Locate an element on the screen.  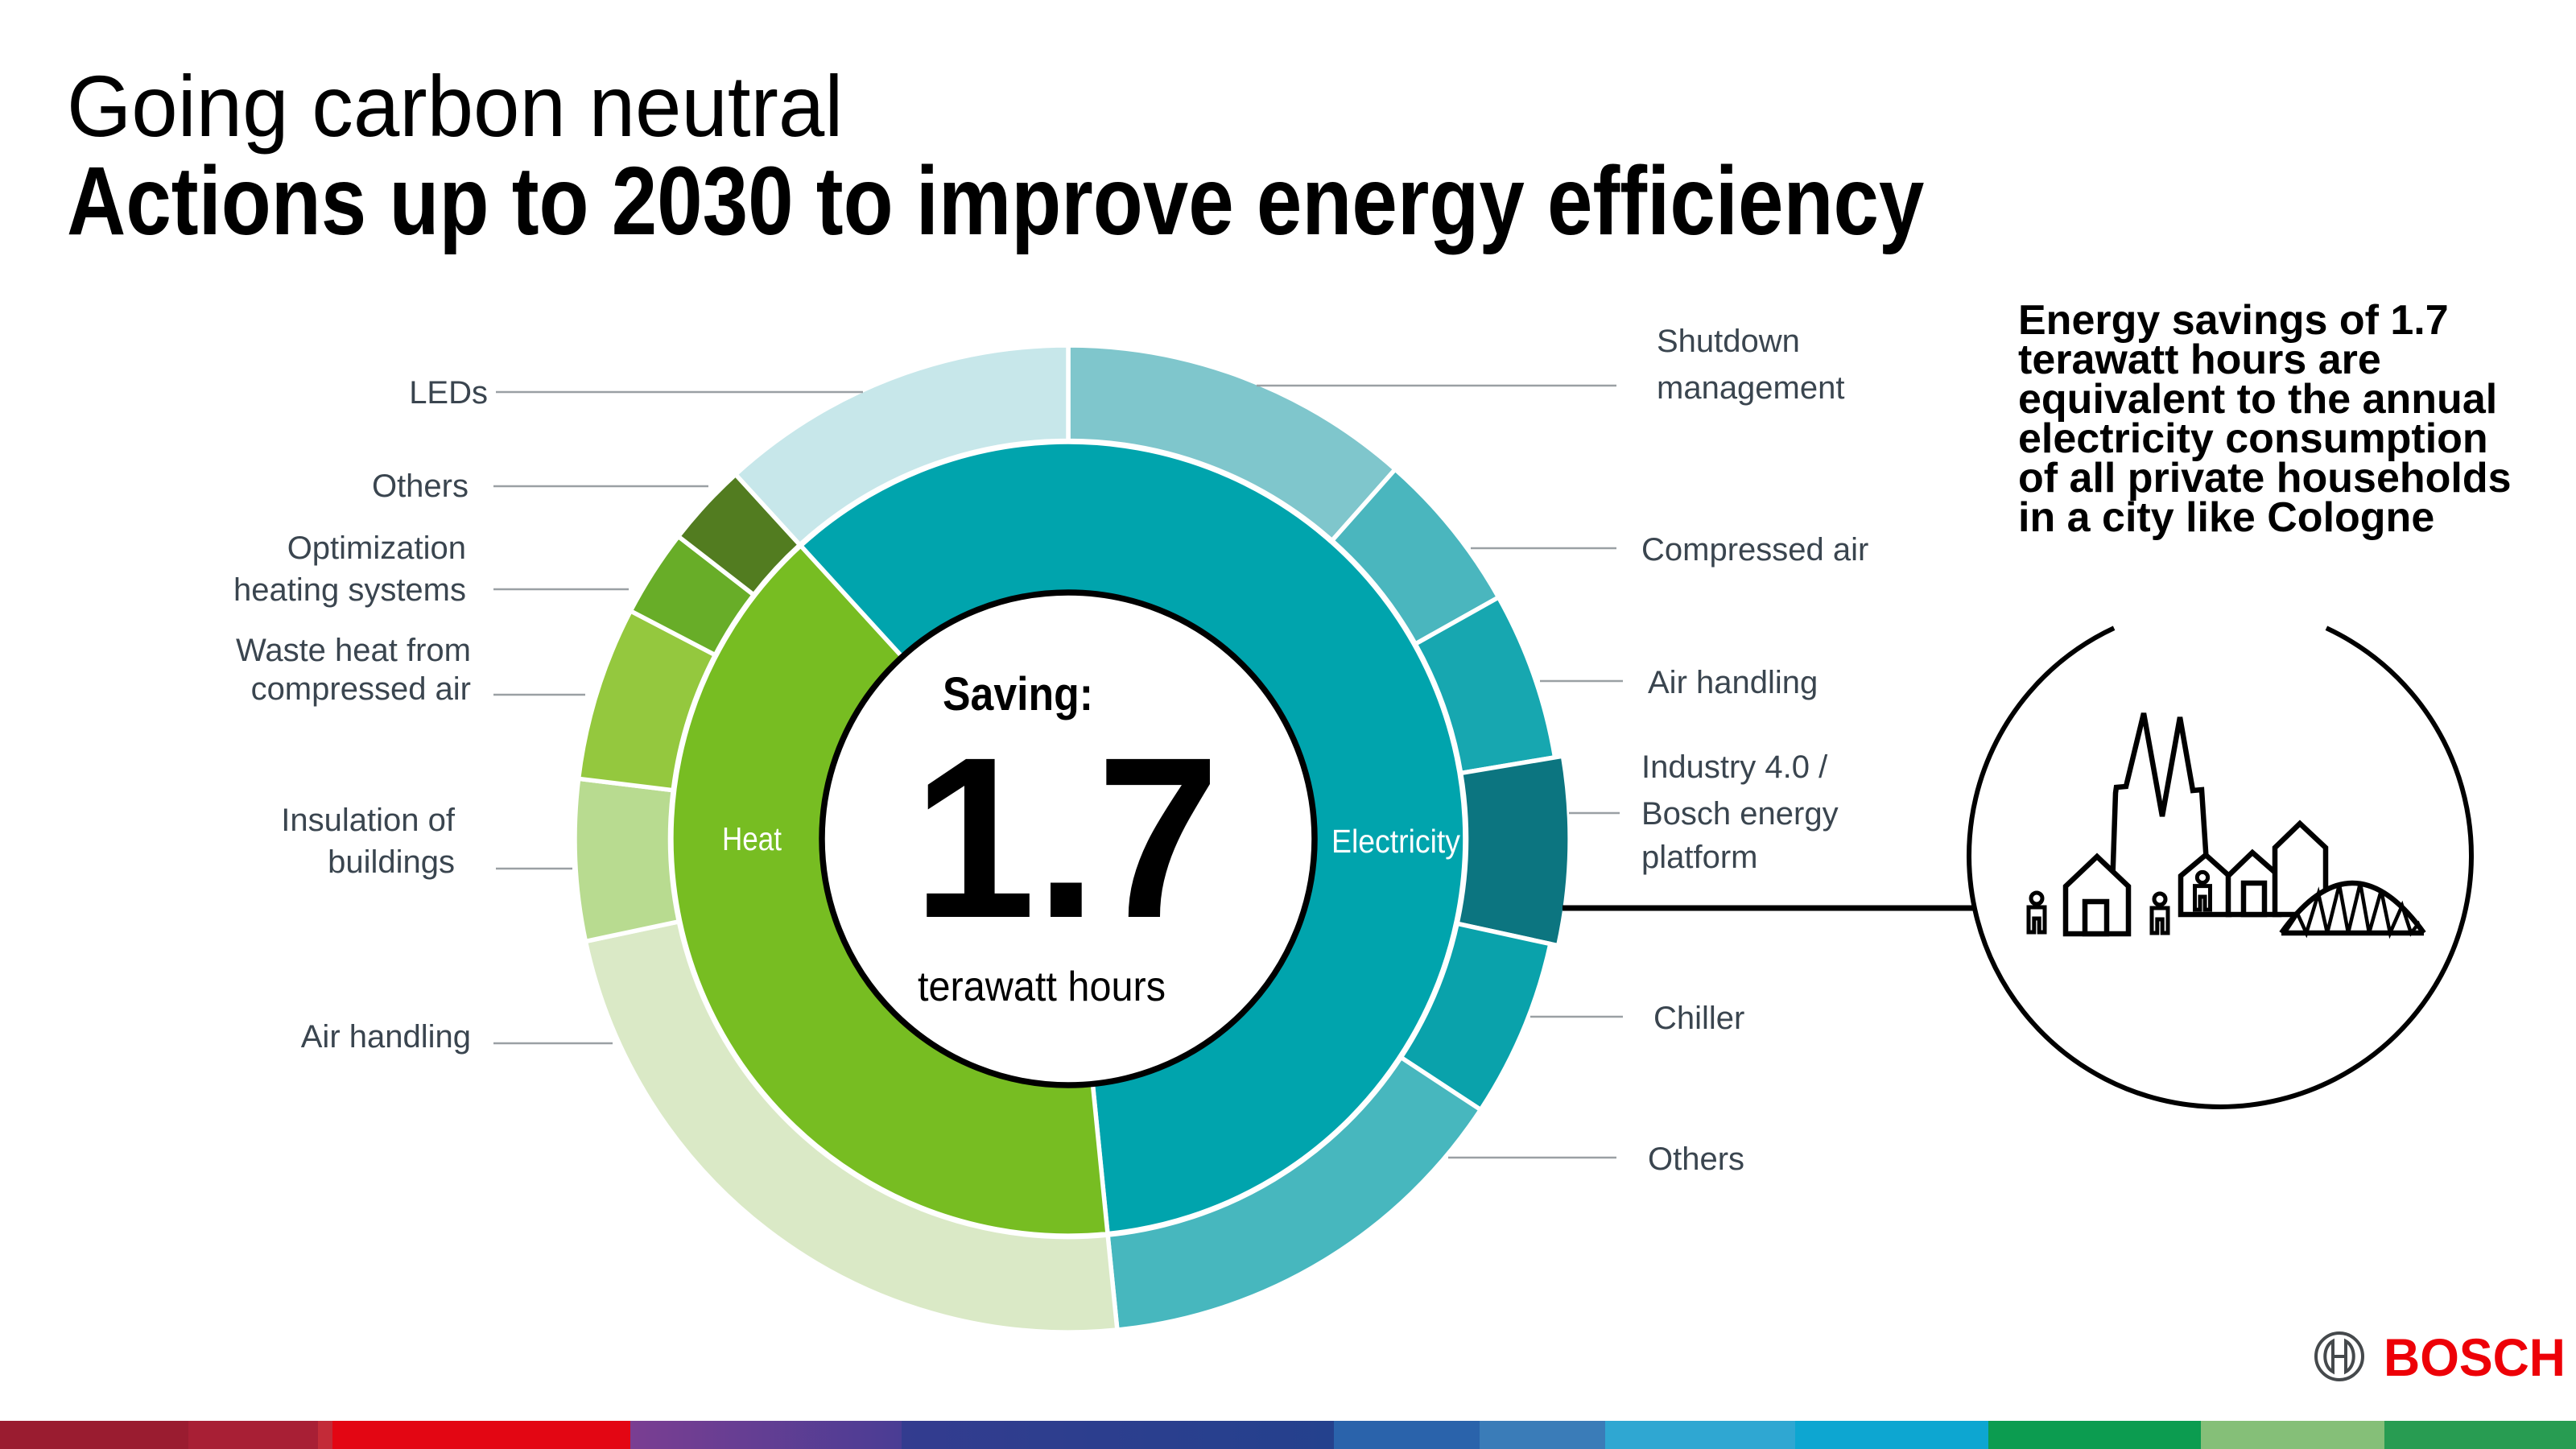
svg-text: equivalent to the annual is located at coordinates (2257, 399).